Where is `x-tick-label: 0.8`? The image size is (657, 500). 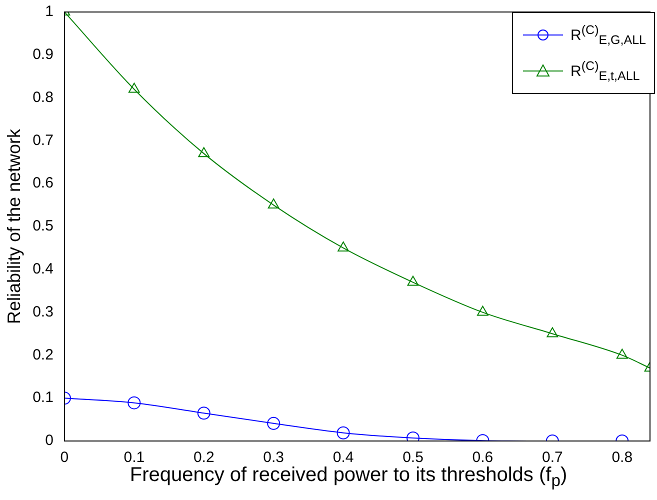
x-tick-label: 0.8 is located at coordinates (622, 457).